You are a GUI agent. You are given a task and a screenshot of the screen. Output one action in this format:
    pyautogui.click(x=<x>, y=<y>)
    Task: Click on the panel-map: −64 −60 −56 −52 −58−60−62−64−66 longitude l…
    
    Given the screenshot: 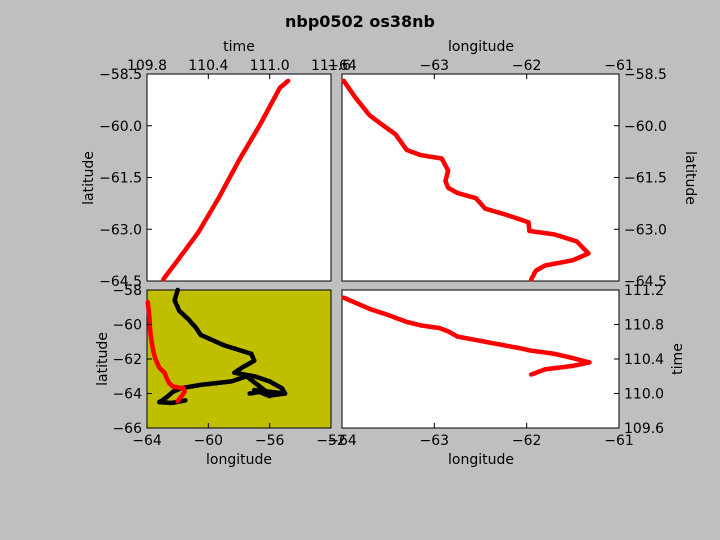 What is the action you would take?
    pyautogui.click(x=220, y=375)
    